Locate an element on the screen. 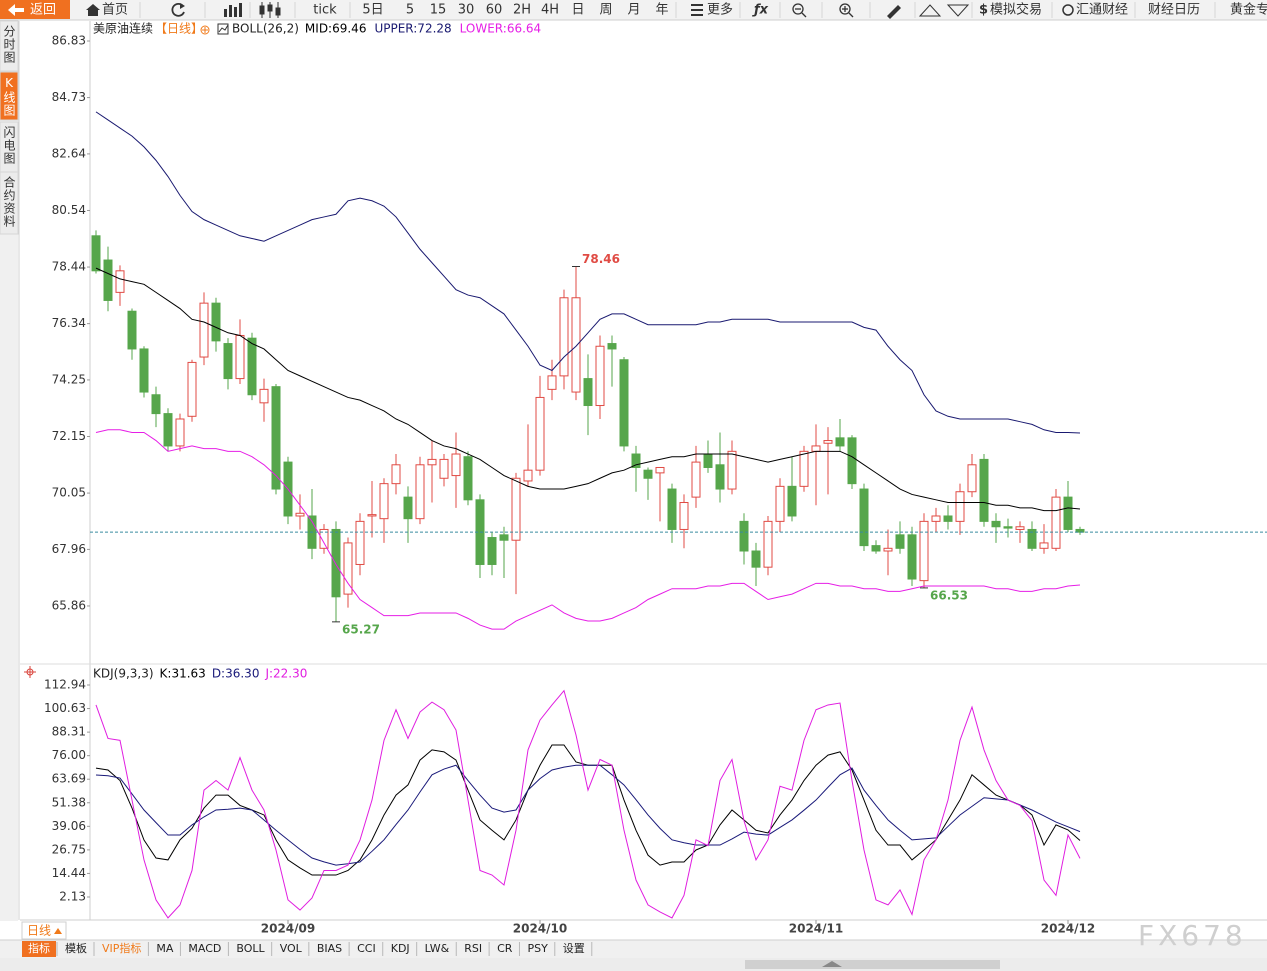  back-label: 返回 is located at coordinates (43, 10).